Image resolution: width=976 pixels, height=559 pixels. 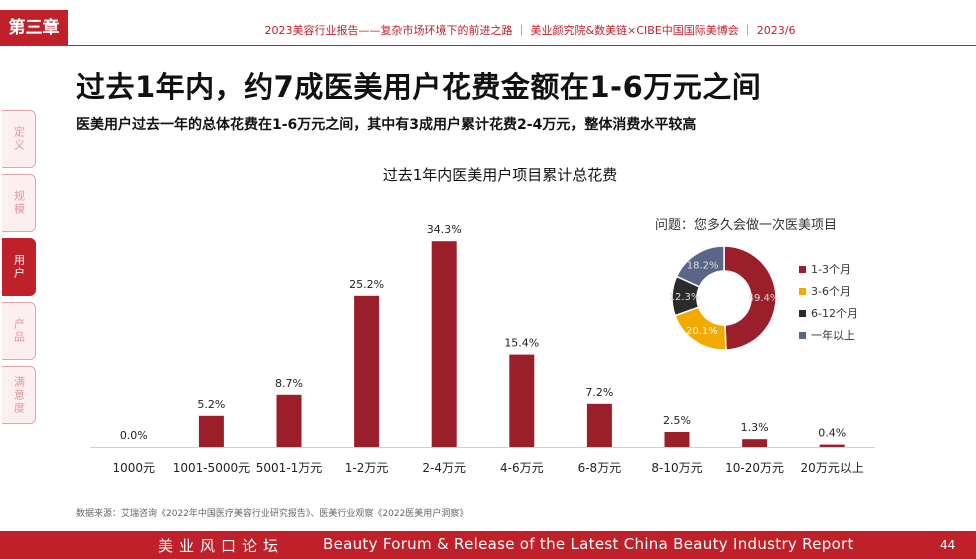 What do you see at coordinates (522, 45) in the screenshot?
I see `header-divider` at bounding box center [522, 45].